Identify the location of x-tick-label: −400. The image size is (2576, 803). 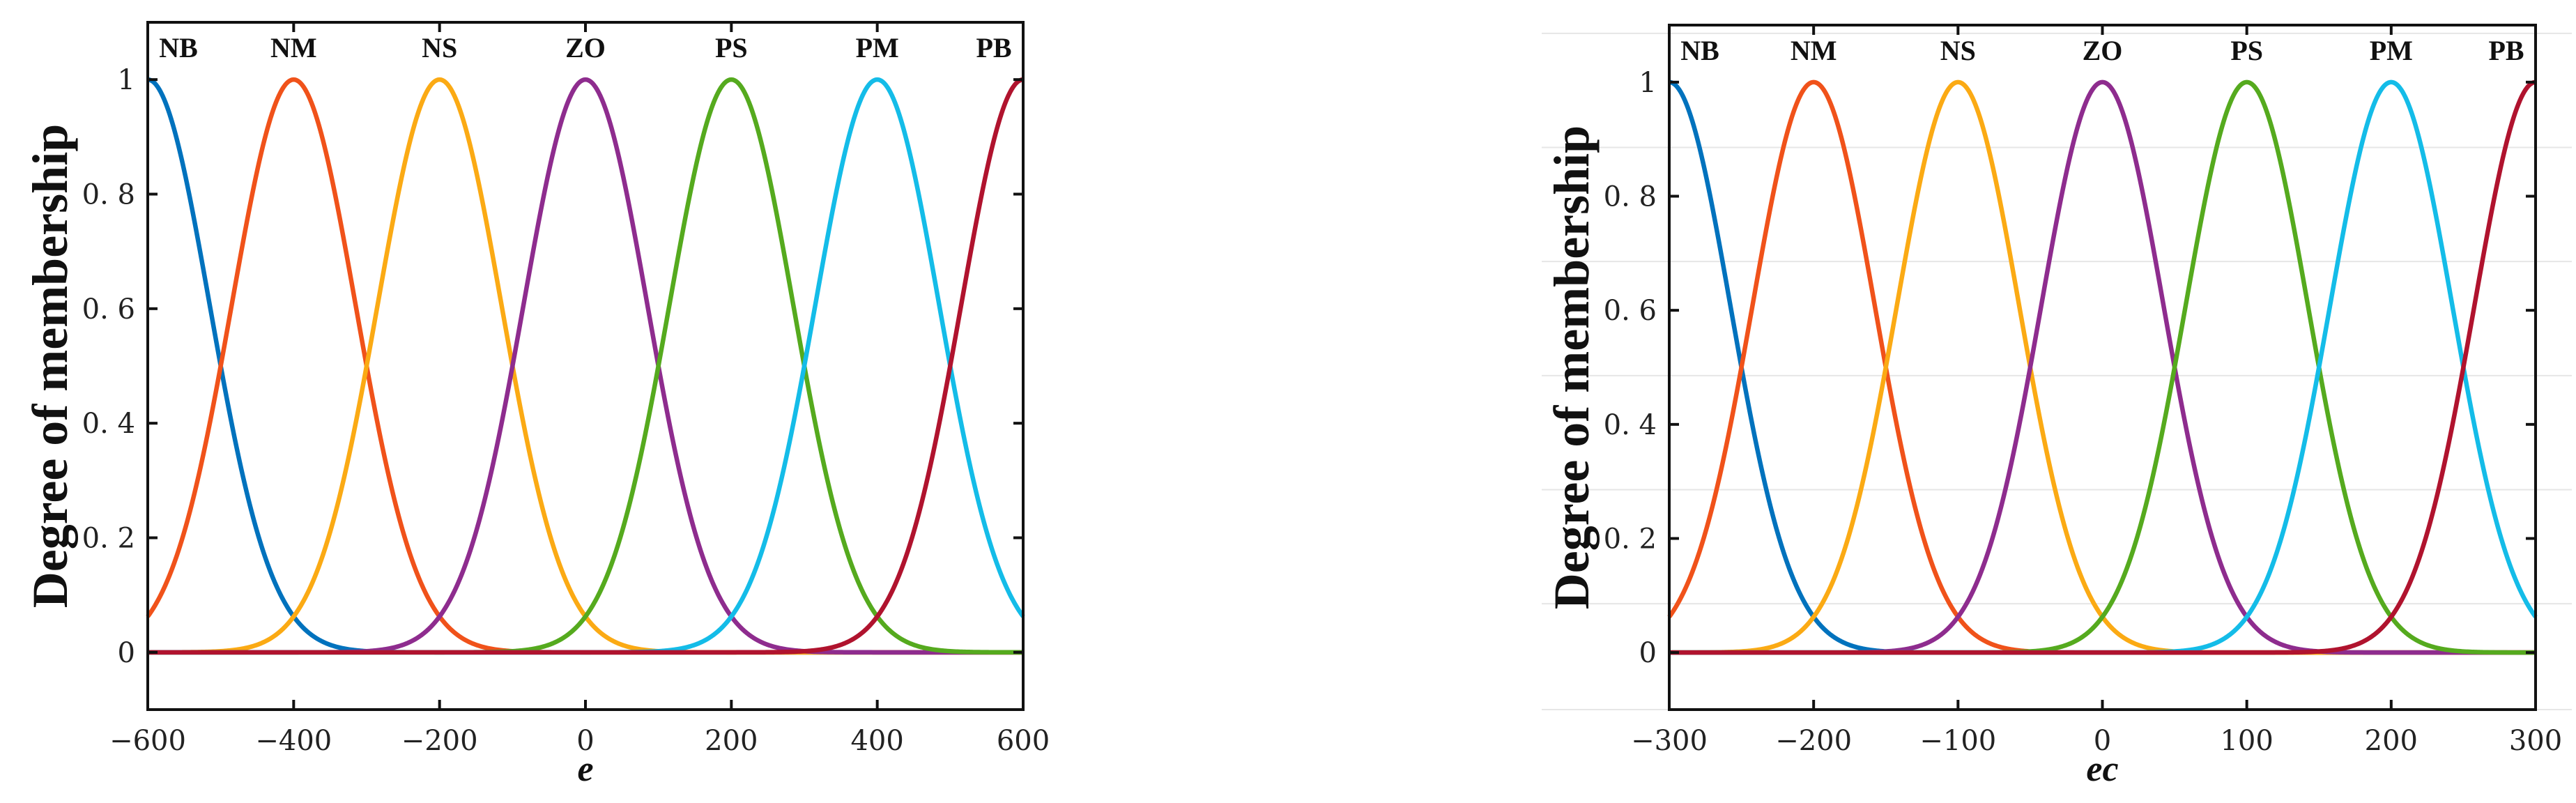
(293, 741).